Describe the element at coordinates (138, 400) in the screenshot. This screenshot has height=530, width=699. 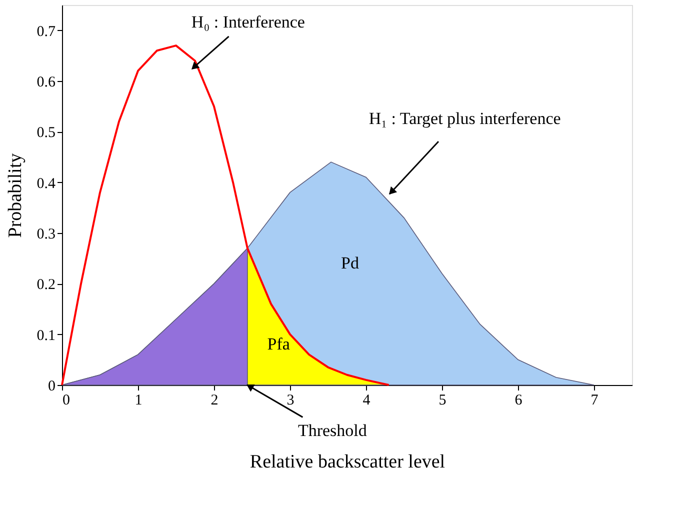
I see `x-tick-label: 1` at that location.